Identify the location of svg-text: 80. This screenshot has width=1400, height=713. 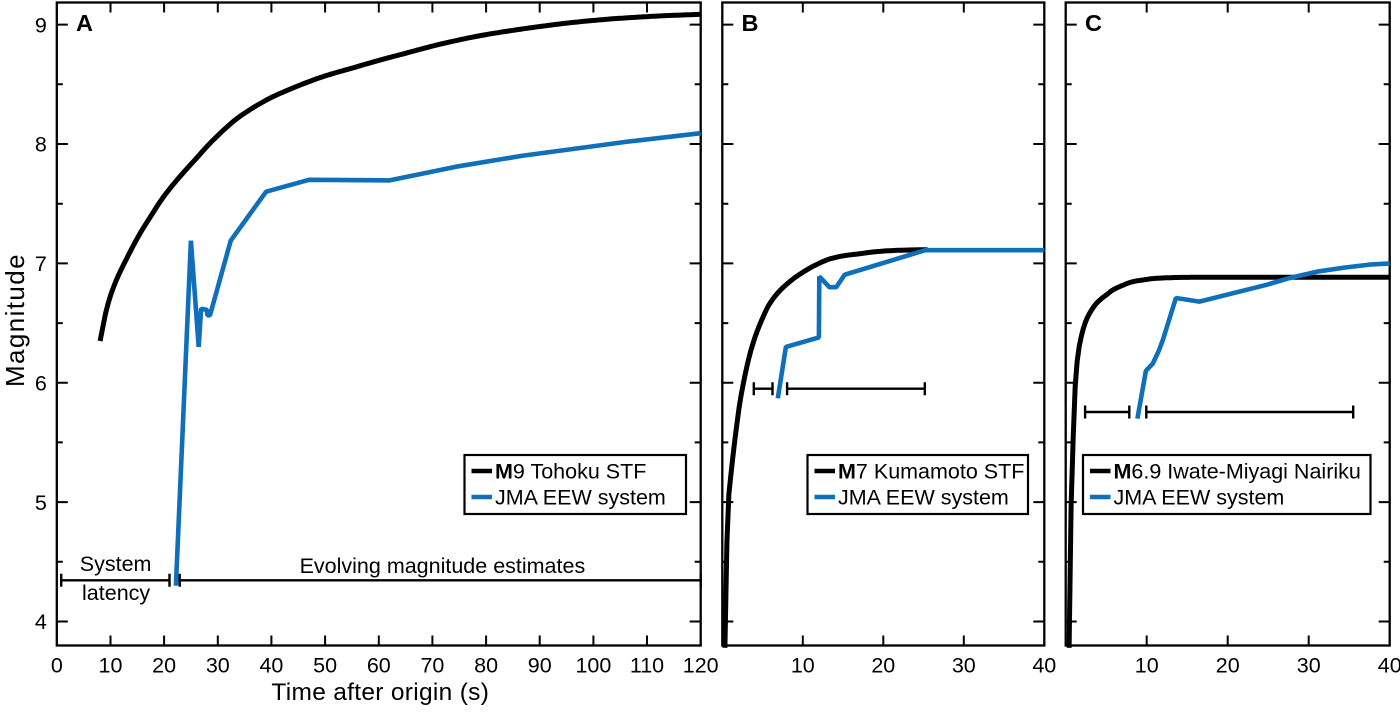
(486, 666).